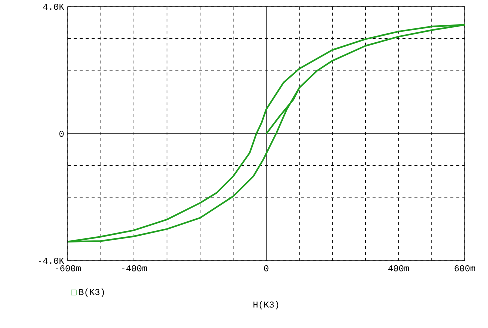  I want to click on y-tick-label: 0, so click(62, 134).